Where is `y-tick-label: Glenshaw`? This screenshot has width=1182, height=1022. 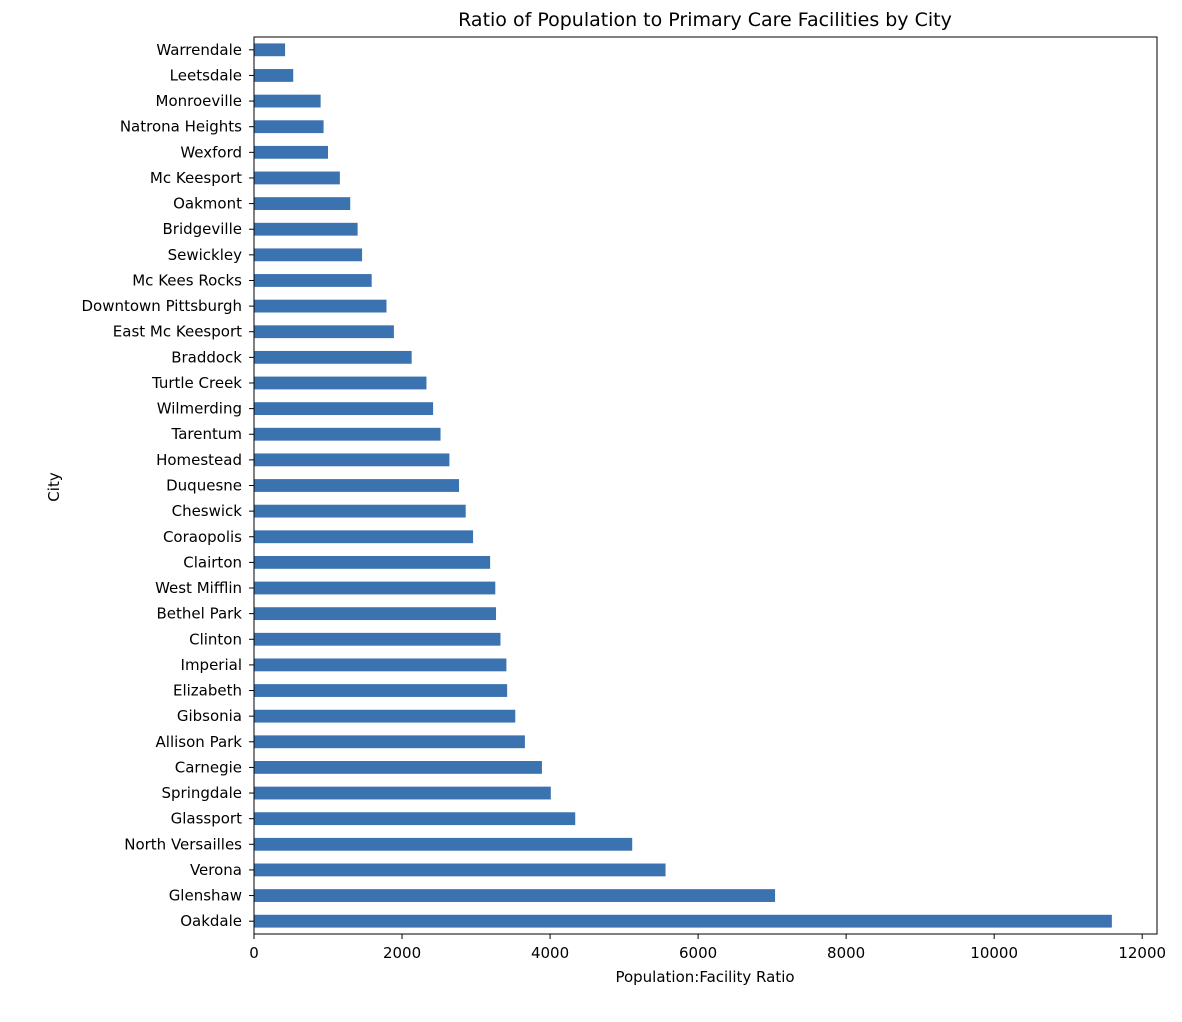
y-tick-label: Glenshaw is located at coordinates (205, 896).